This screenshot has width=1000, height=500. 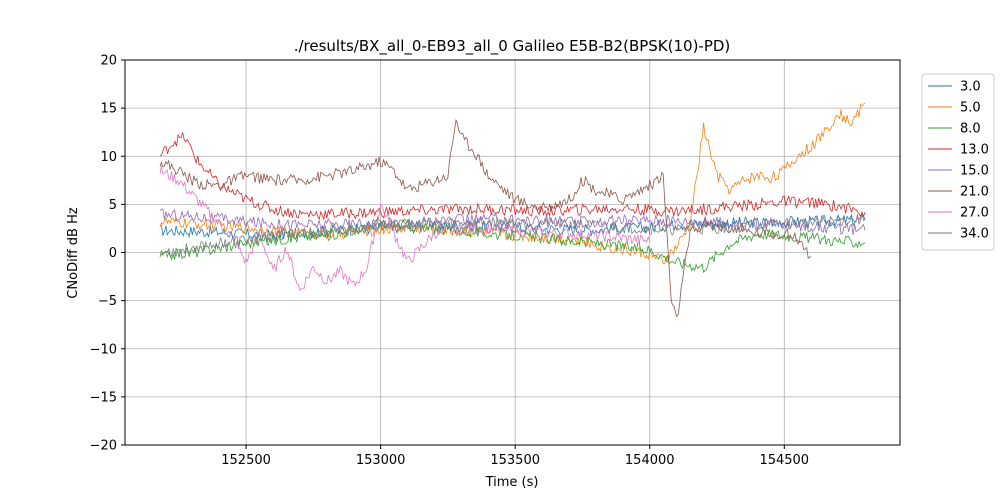 What do you see at coordinates (113, 253) in the screenshot?
I see `y-tick-label: 0` at bounding box center [113, 253].